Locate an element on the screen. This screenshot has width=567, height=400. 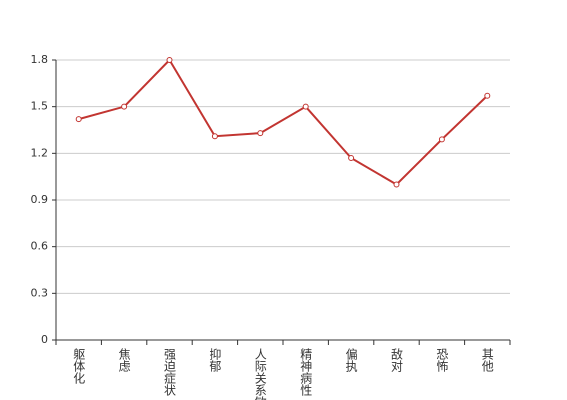
x-tick-label: 其他 is located at coordinates (487, 360).